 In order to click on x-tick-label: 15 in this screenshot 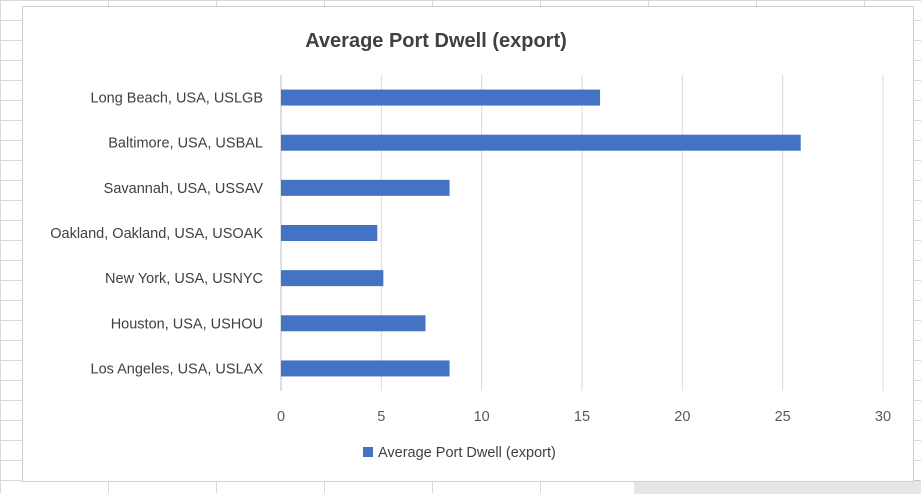, I will do `click(582, 417)`.